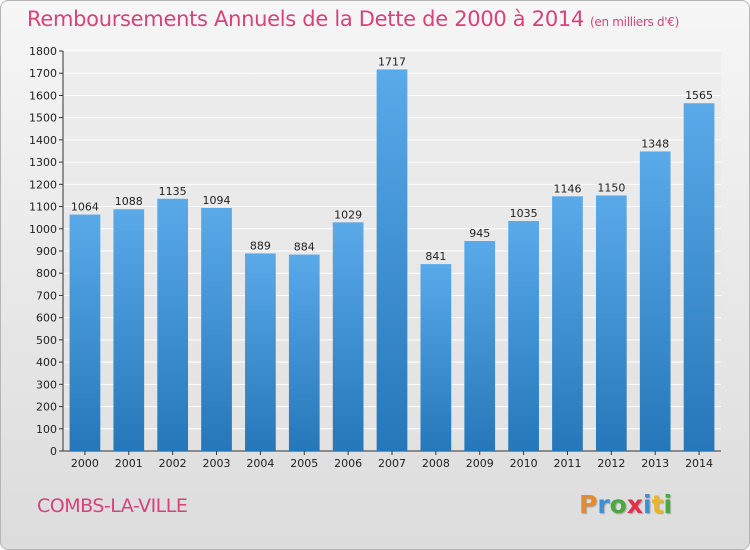  Describe the element at coordinates (635, 22) in the screenshot. I see `chart-subtitle: (en milliers d'€)` at that location.